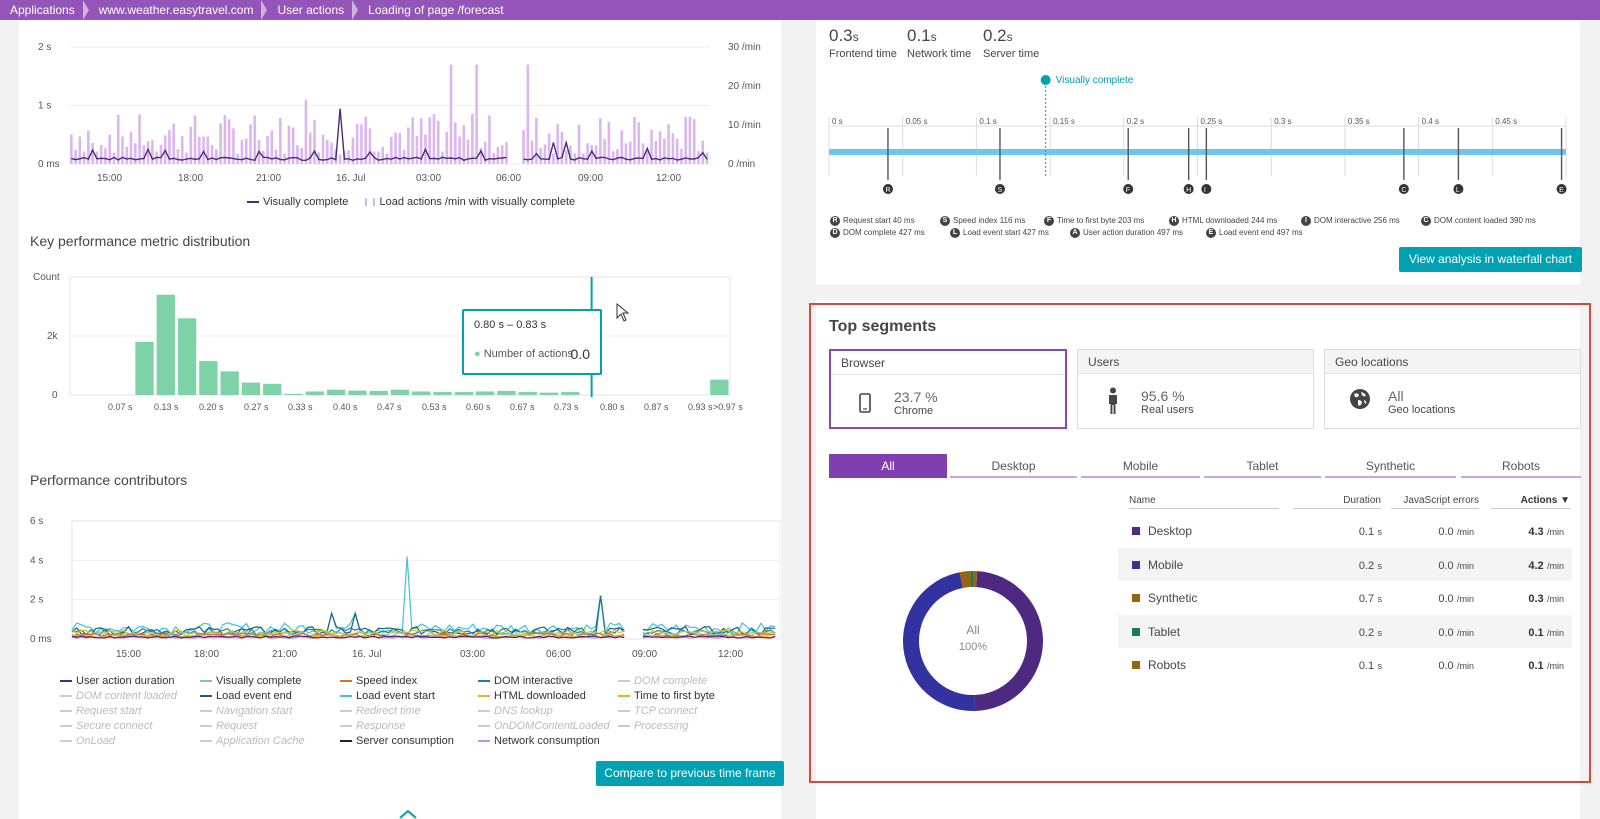  Describe the element at coordinates (1337, 502) in the screenshot. I see `col-duration: Duration` at that location.